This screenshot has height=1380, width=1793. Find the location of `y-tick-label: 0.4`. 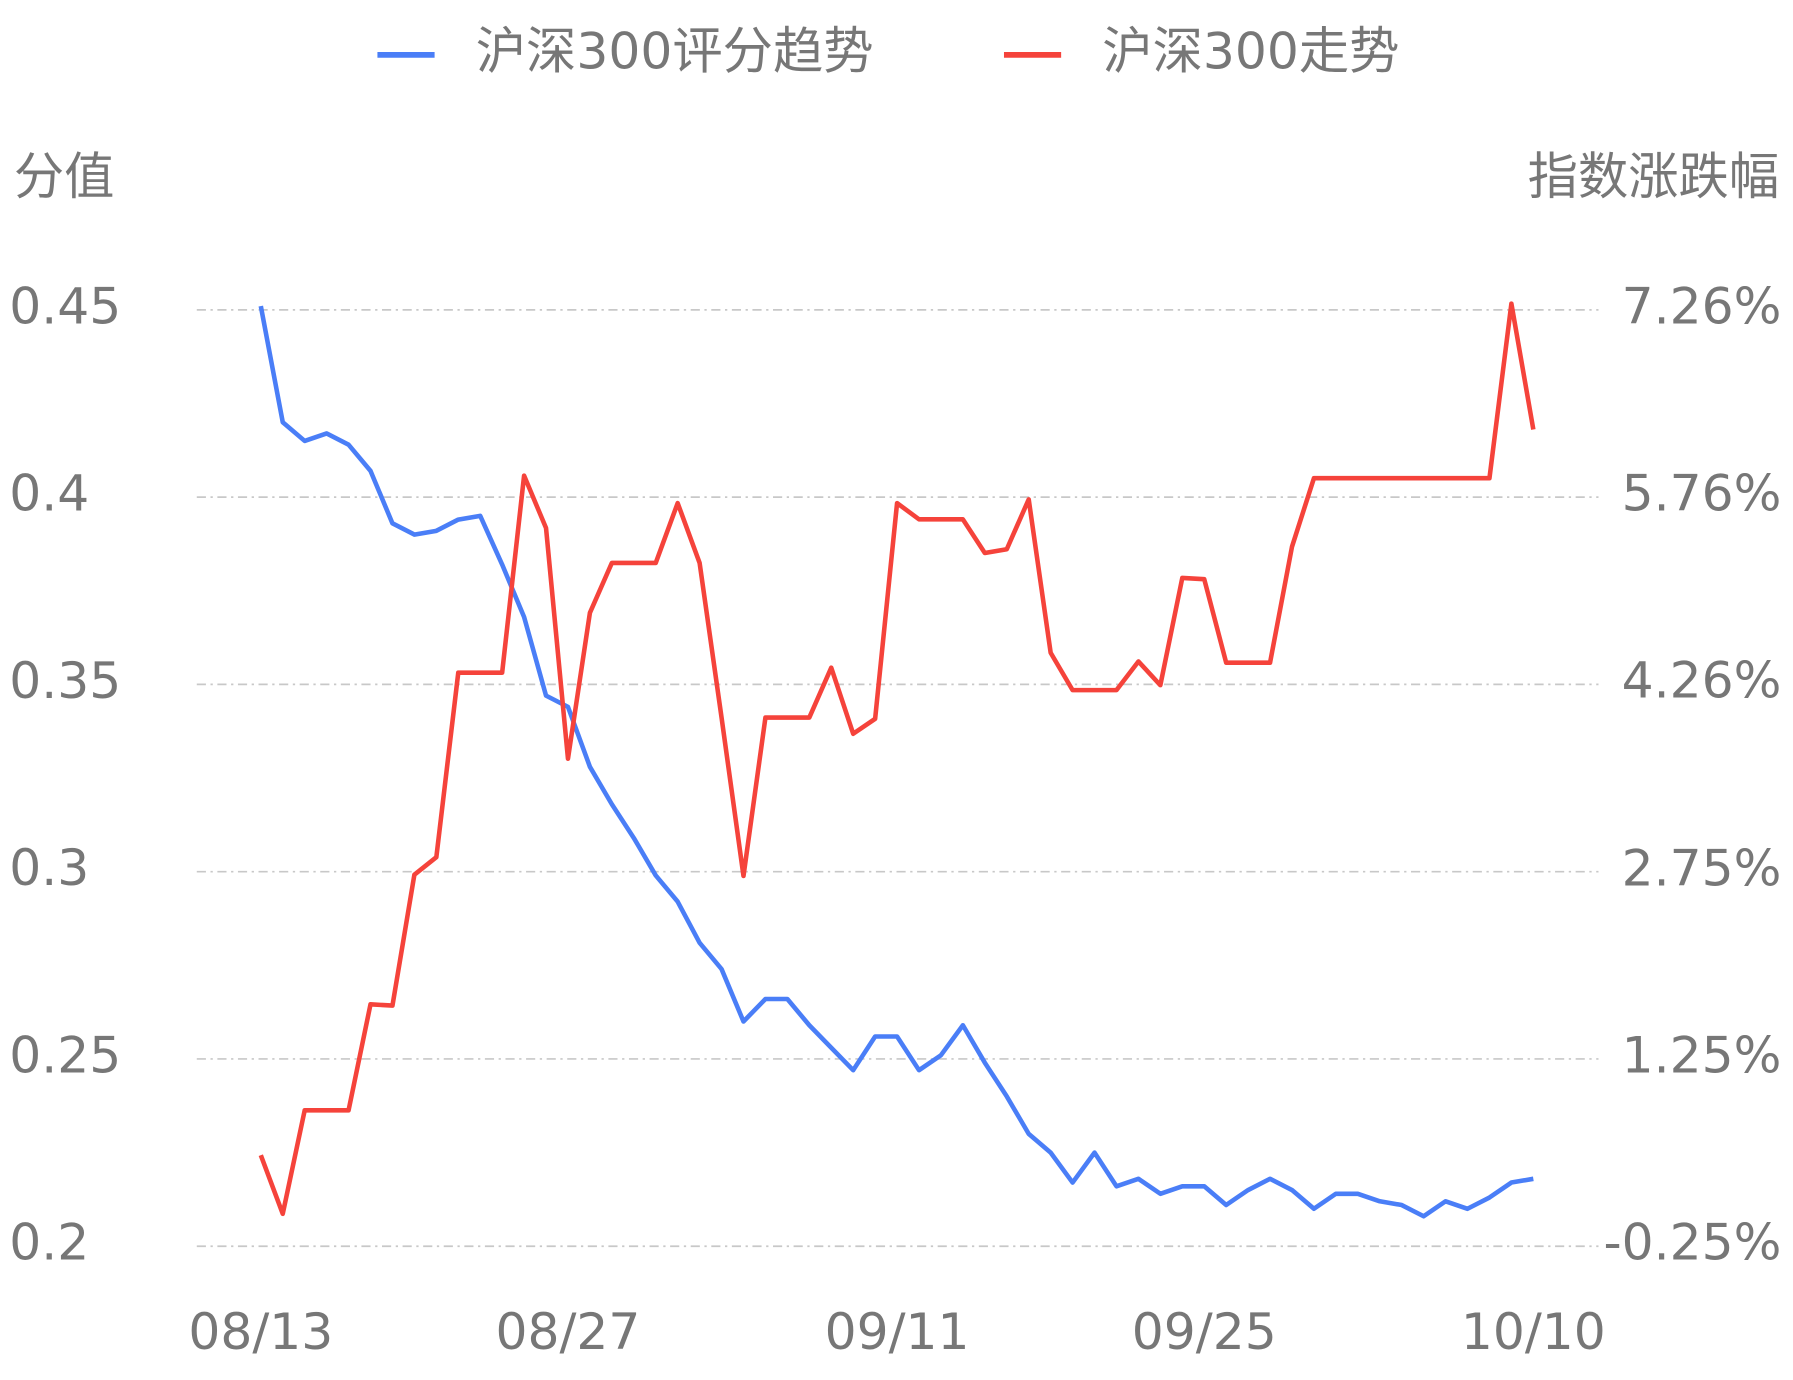

y-tick-label: 0.4 is located at coordinates (49, 493).